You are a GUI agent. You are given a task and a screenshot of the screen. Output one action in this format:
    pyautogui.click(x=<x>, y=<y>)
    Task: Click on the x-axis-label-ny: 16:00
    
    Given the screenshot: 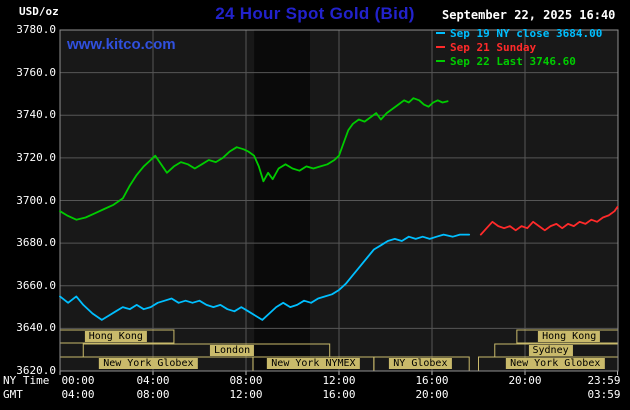 What is the action you would take?
    pyautogui.click(x=432, y=380)
    